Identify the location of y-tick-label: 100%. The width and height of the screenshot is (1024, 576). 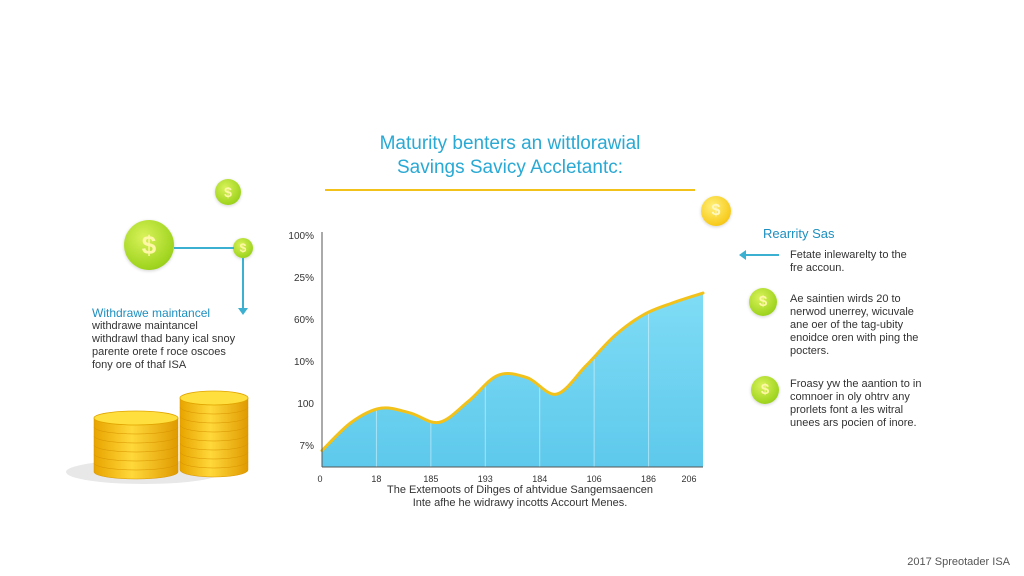
(301, 236).